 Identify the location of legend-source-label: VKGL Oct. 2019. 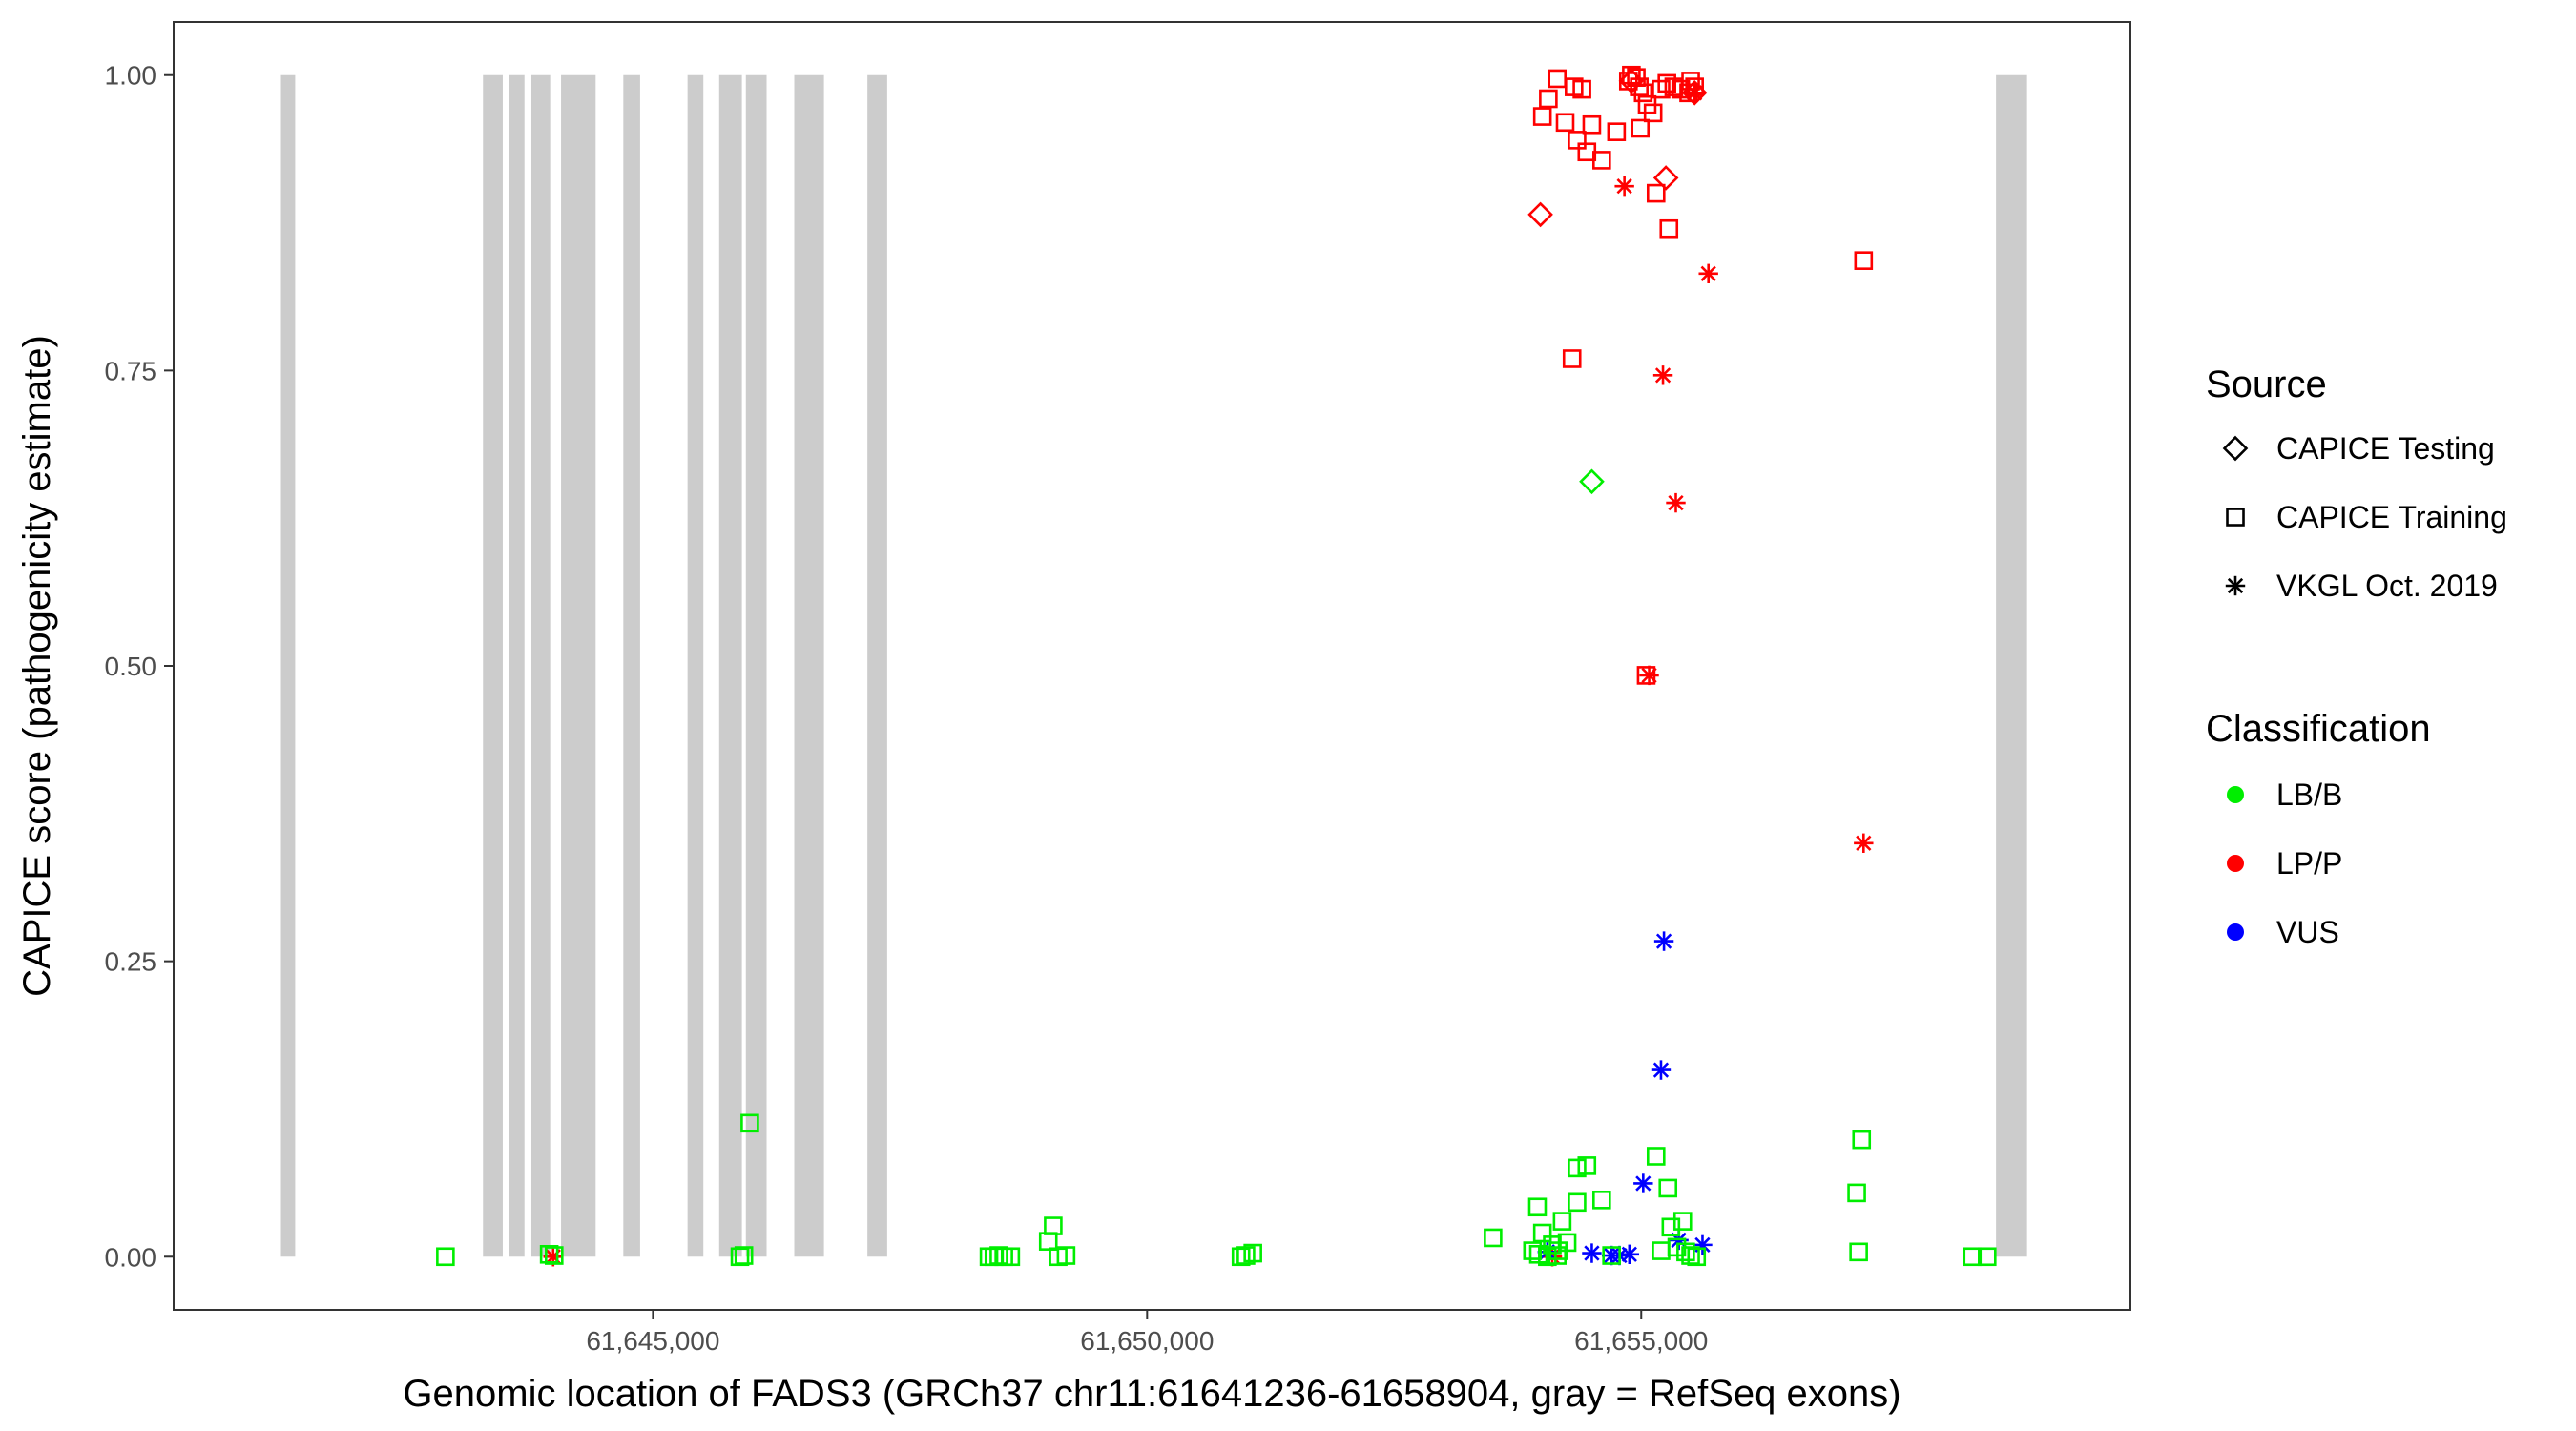
(2387, 586).